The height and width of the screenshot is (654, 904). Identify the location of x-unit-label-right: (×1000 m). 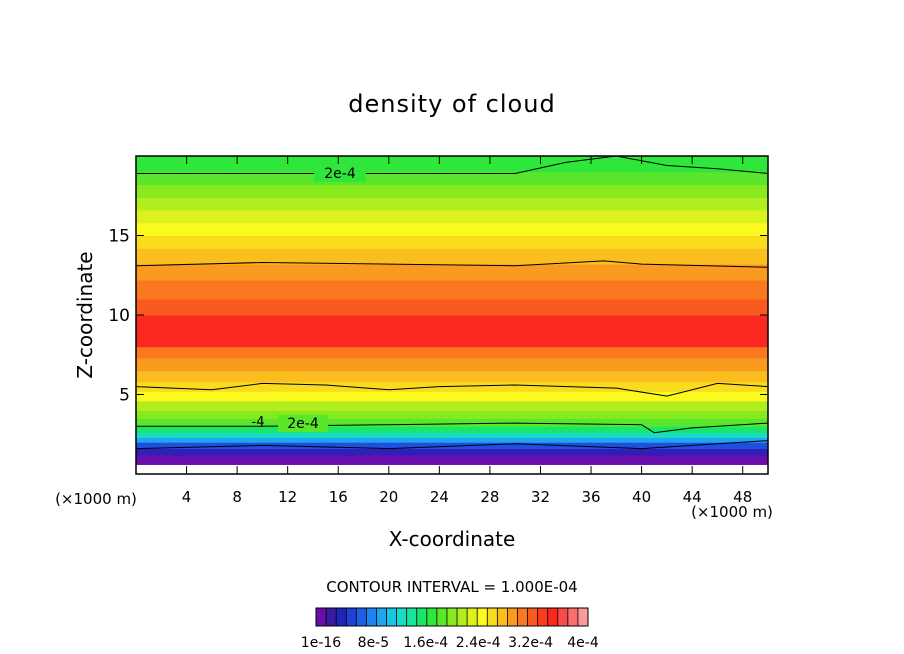
(732, 512).